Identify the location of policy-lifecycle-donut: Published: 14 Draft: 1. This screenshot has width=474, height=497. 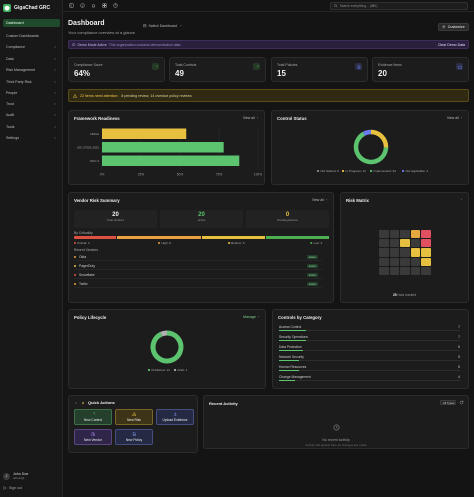
(167, 351).